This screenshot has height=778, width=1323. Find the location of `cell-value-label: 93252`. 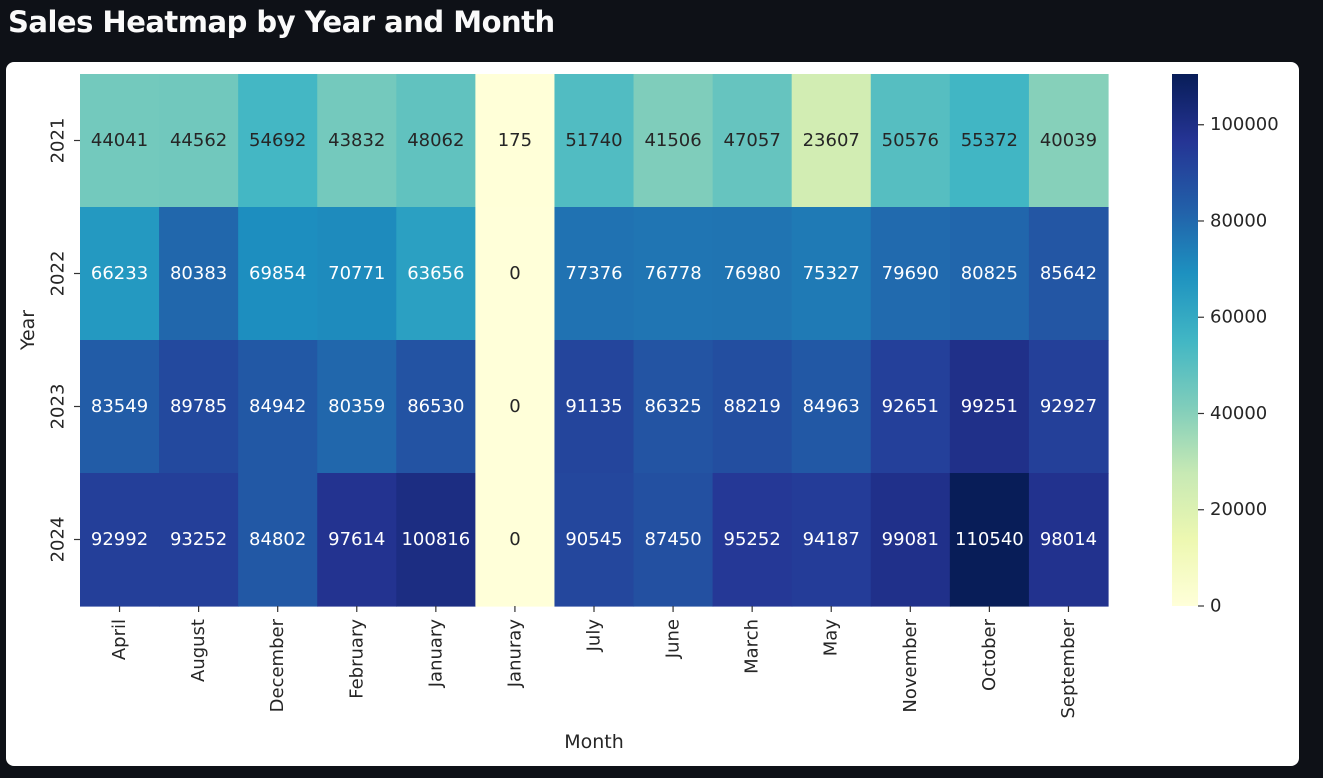

cell-value-label: 93252 is located at coordinates (198, 539).